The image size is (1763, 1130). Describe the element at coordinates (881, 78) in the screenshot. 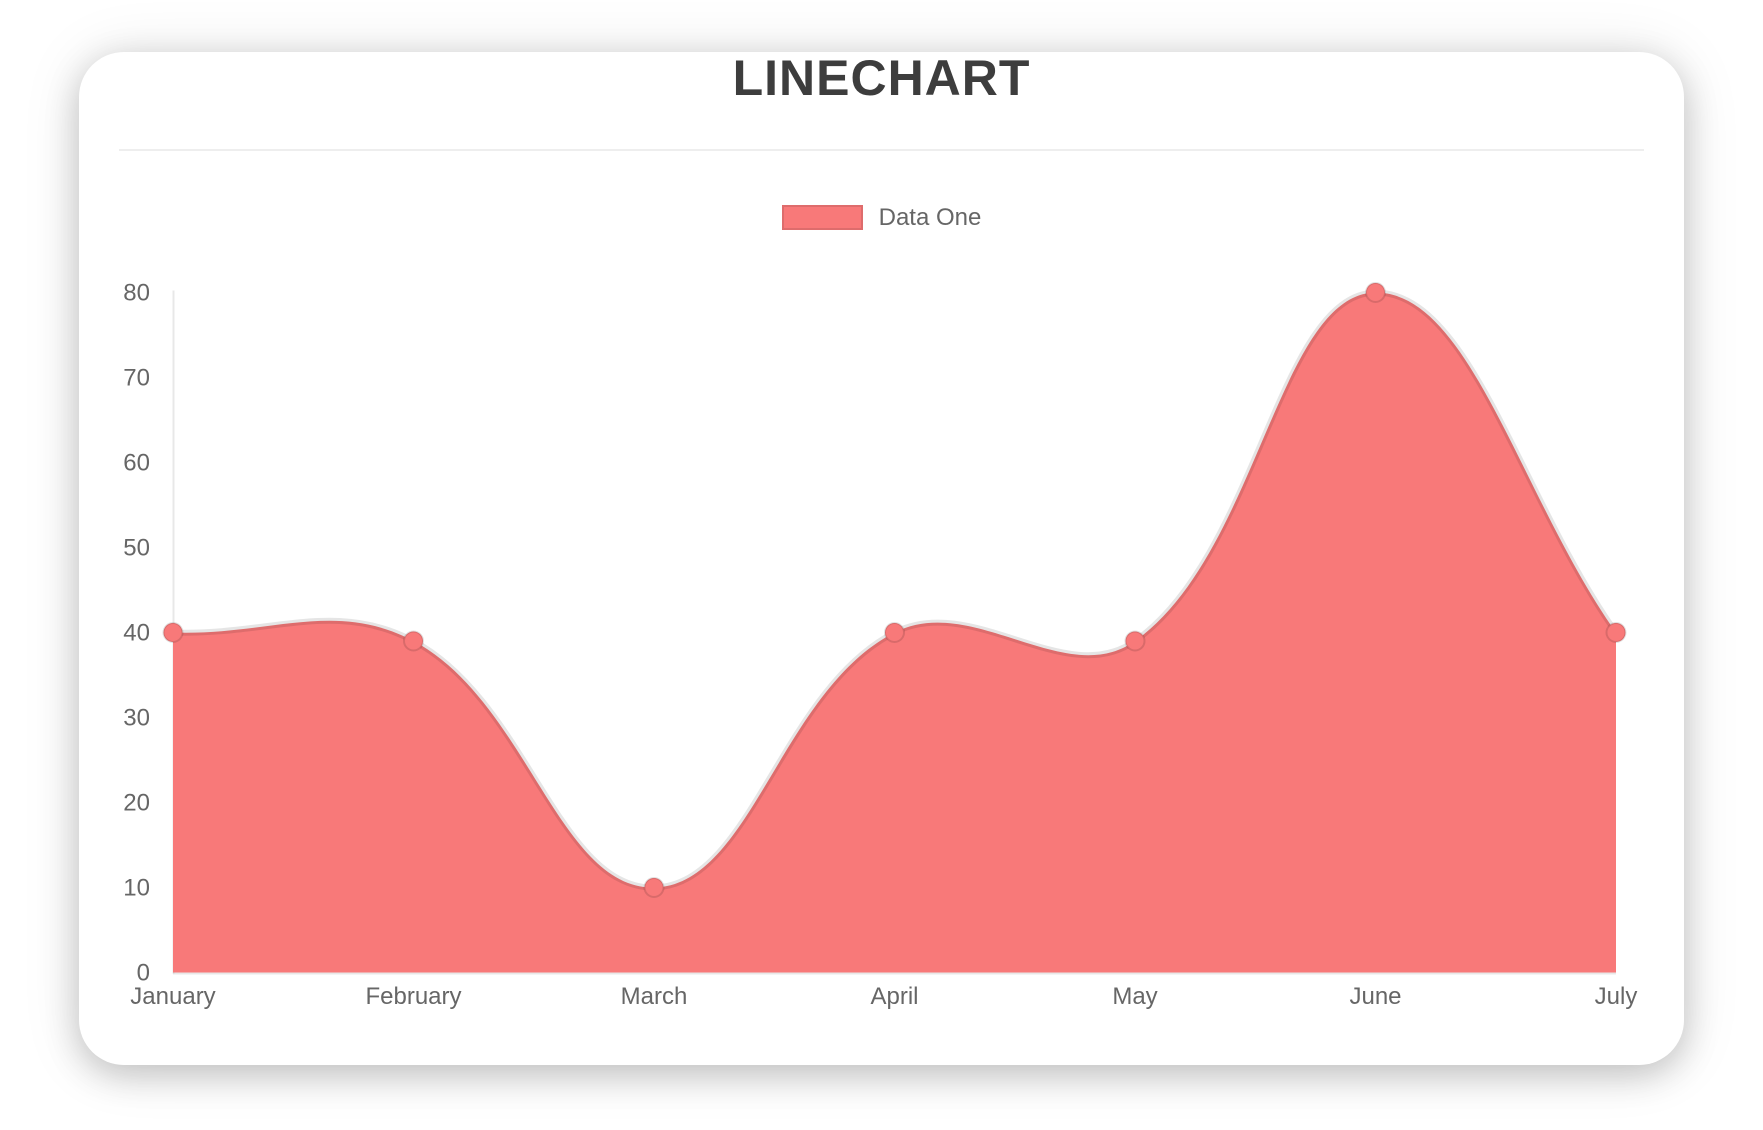

I see `chart-title: LINECHART` at that location.